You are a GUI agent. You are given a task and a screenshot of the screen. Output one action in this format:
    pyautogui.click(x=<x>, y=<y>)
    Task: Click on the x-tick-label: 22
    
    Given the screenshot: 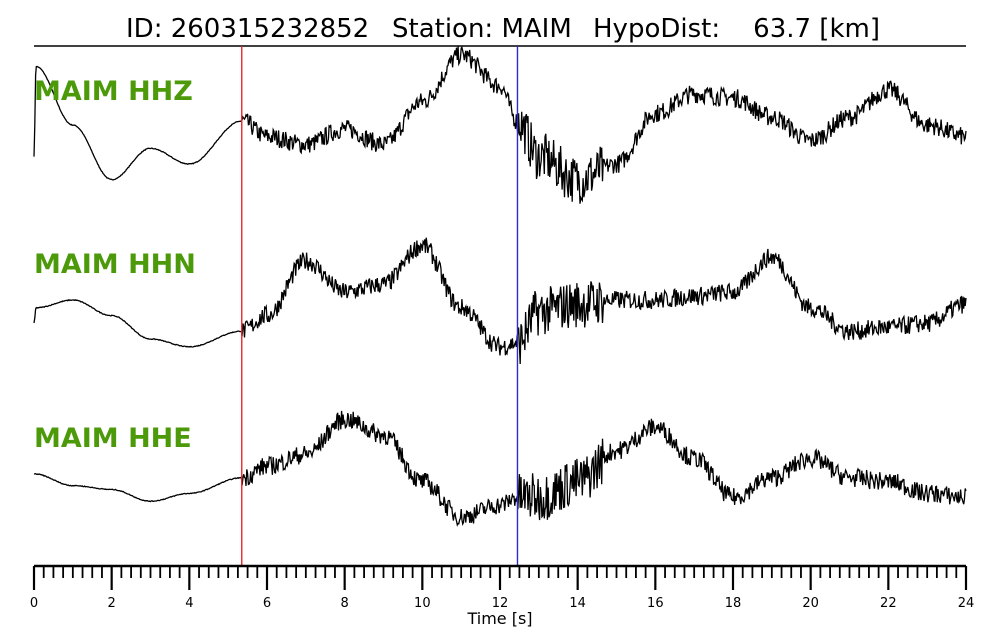 What is the action you would take?
    pyautogui.click(x=888, y=603)
    